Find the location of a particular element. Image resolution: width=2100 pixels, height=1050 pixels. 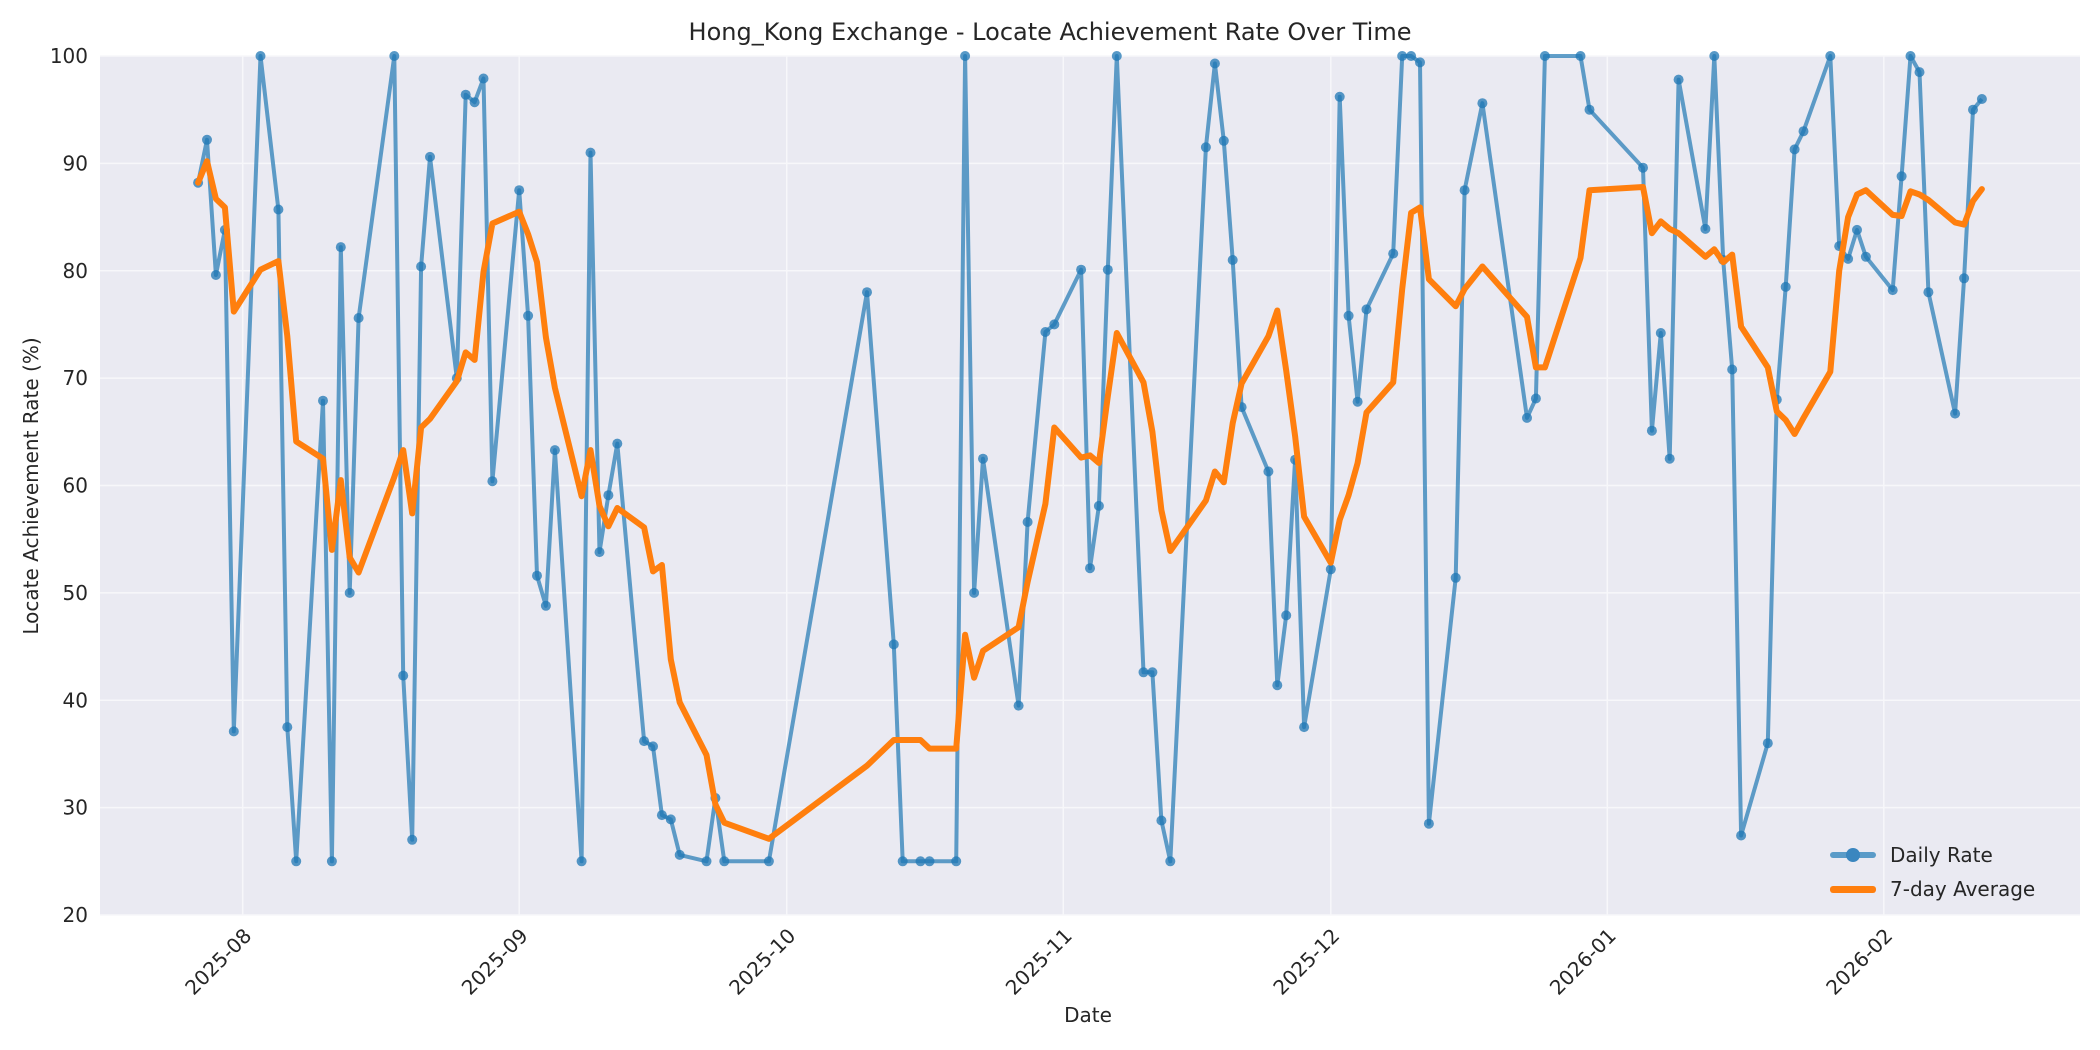

legend: Daily Rate 7-day Average is located at coordinates (1950, 876).